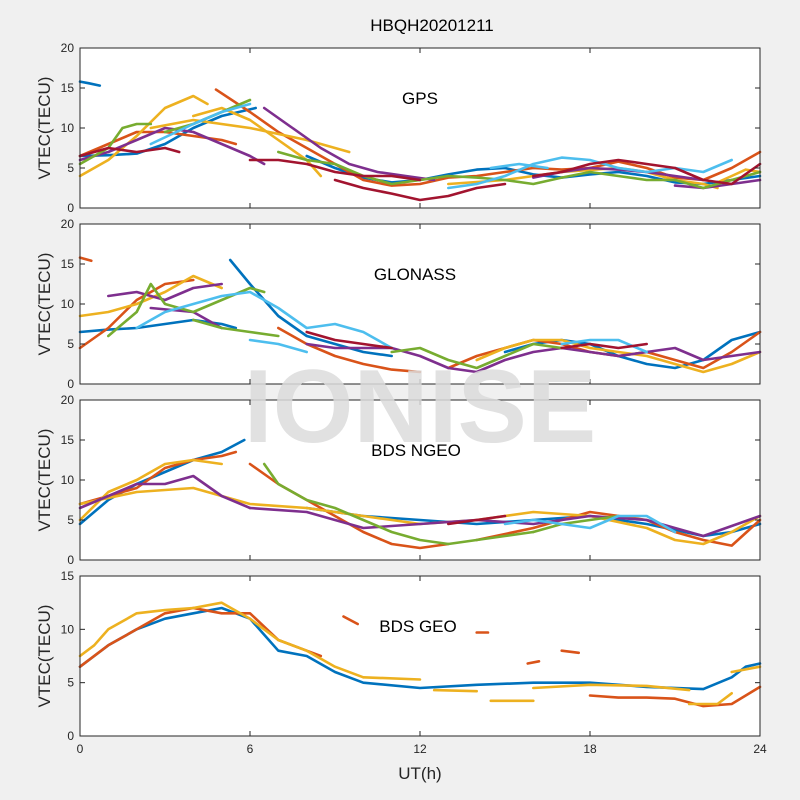  Describe the element at coordinates (416, 450) in the screenshot. I see `panel-label-bds-ngeo: BDS NGEO` at that location.